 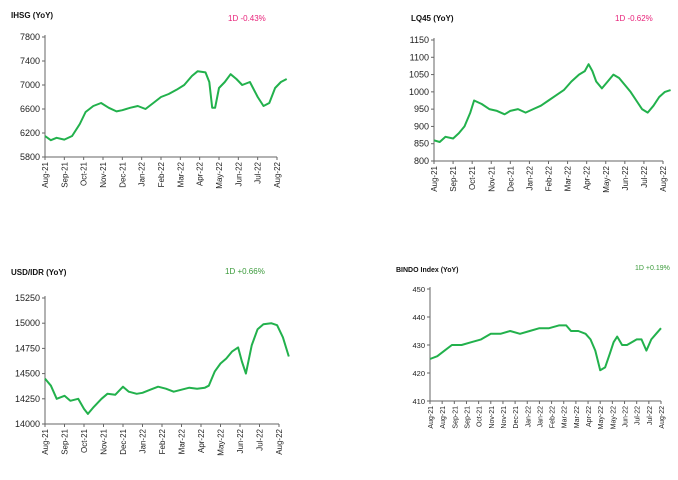 I want to click on daily-change: 1D -0.43%, so click(x=247, y=18).